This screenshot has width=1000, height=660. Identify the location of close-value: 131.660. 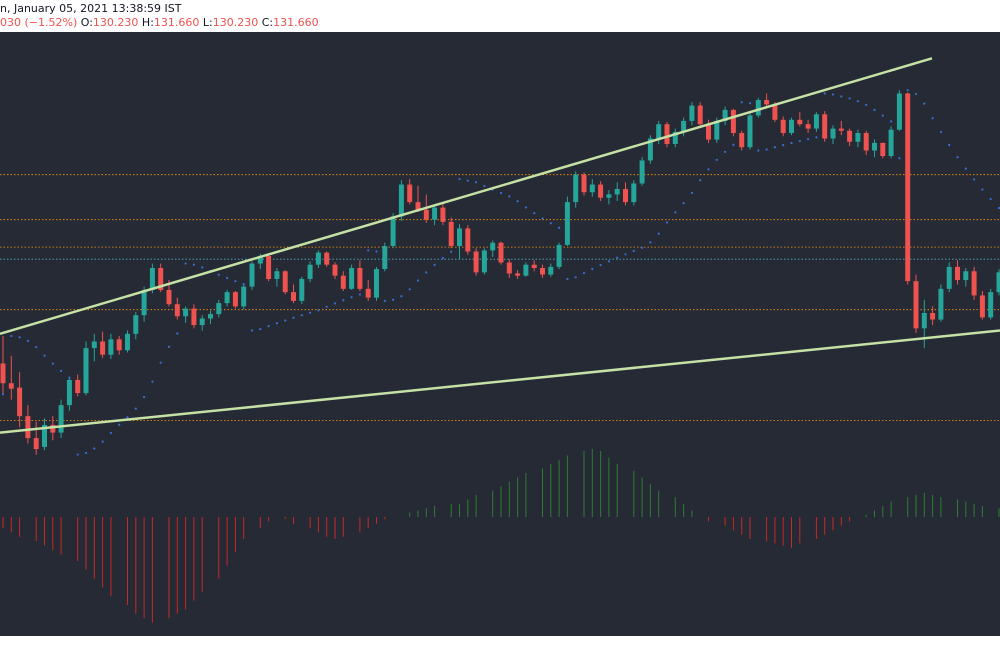
(296, 22).